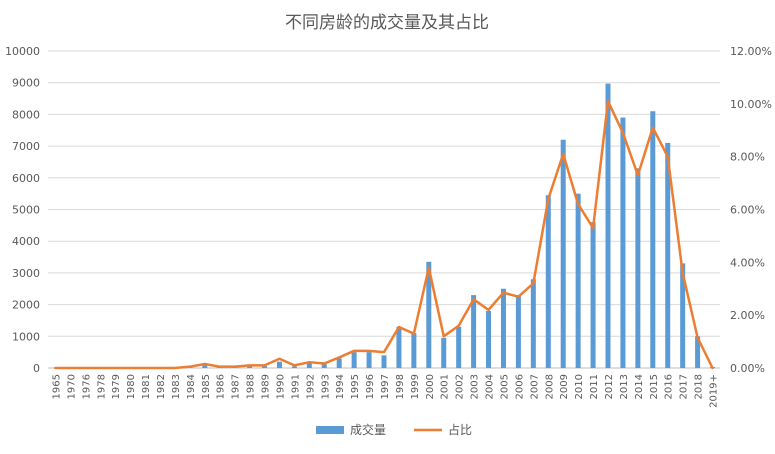 This screenshot has width=775, height=454. I want to click on x-tick-label: 2006, so click(519, 386).